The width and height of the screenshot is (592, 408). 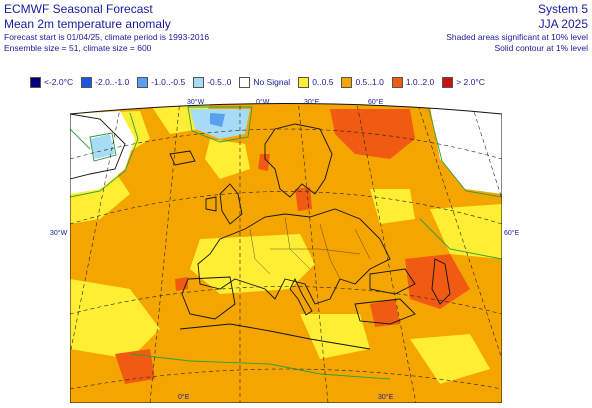 What do you see at coordinates (78, 48) in the screenshot?
I see `ensemble-size-text: Ensemble size = 51, climate size = 600` at bounding box center [78, 48].